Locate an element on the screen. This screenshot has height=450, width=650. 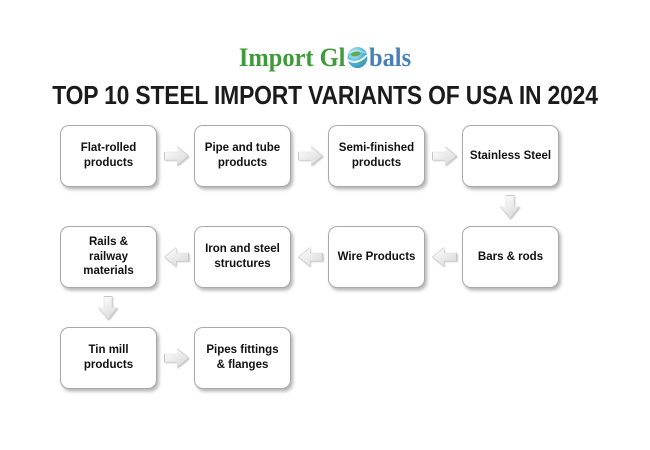
node-label: Bars & rods is located at coordinates (510, 256).